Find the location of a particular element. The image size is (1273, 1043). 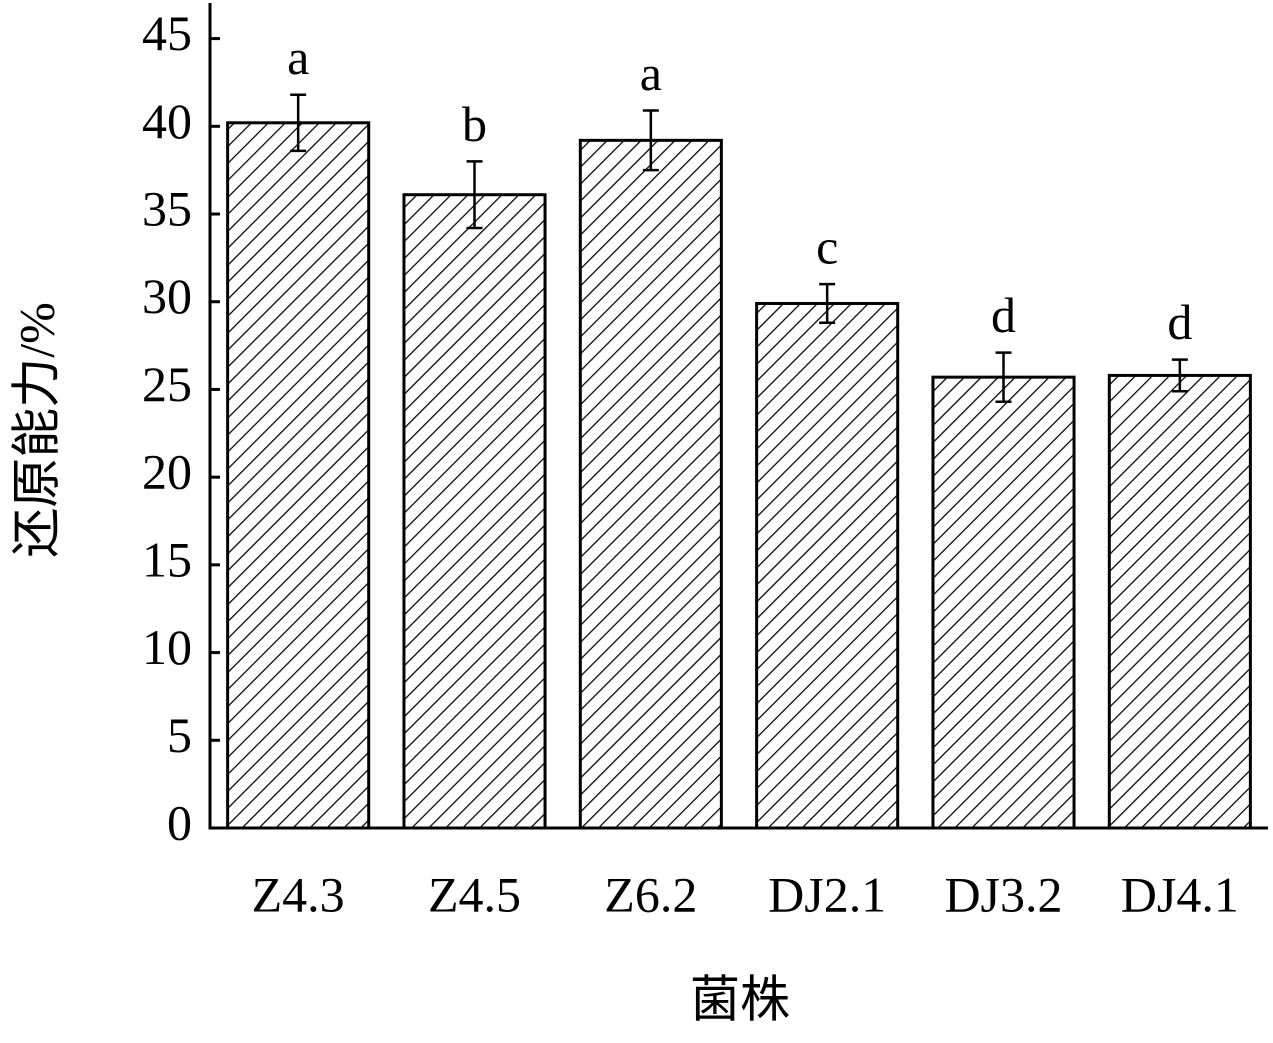

y-tick-label: 30 is located at coordinates (167, 296).